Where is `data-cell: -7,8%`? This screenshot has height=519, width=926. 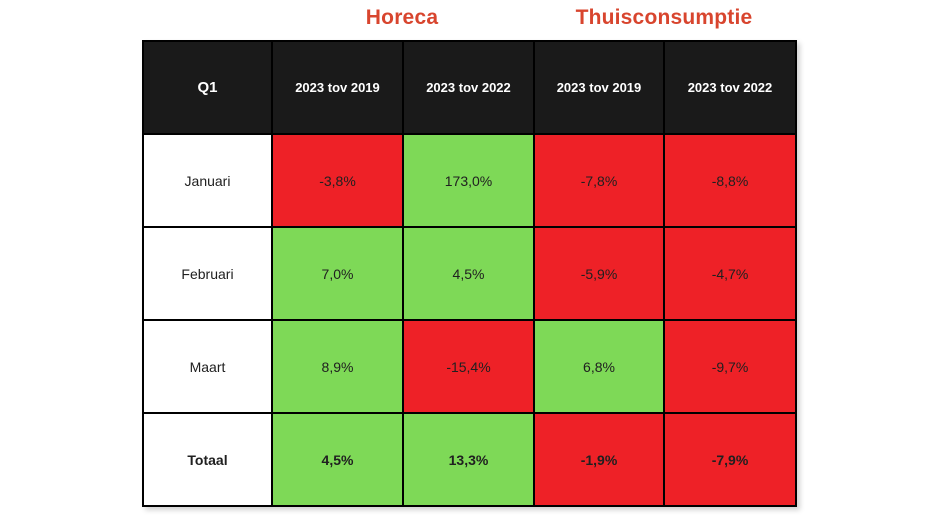
data-cell: -7,8% is located at coordinates (599, 180).